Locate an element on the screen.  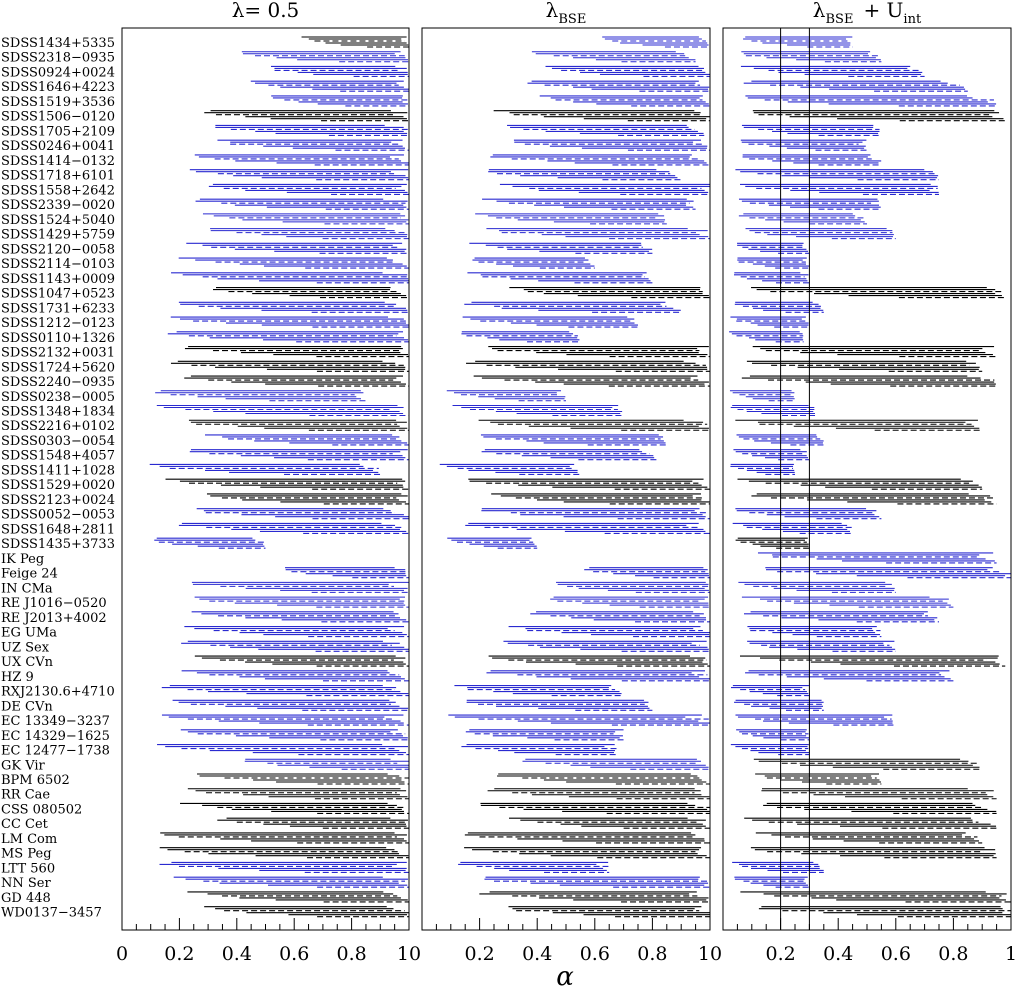
object-label: MS Peg is located at coordinates (26, 854).